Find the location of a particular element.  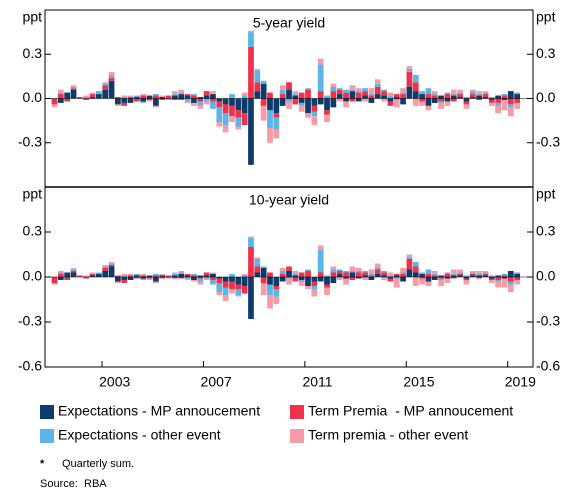

footnote-text: Quarterly sum. is located at coordinates (98, 464).